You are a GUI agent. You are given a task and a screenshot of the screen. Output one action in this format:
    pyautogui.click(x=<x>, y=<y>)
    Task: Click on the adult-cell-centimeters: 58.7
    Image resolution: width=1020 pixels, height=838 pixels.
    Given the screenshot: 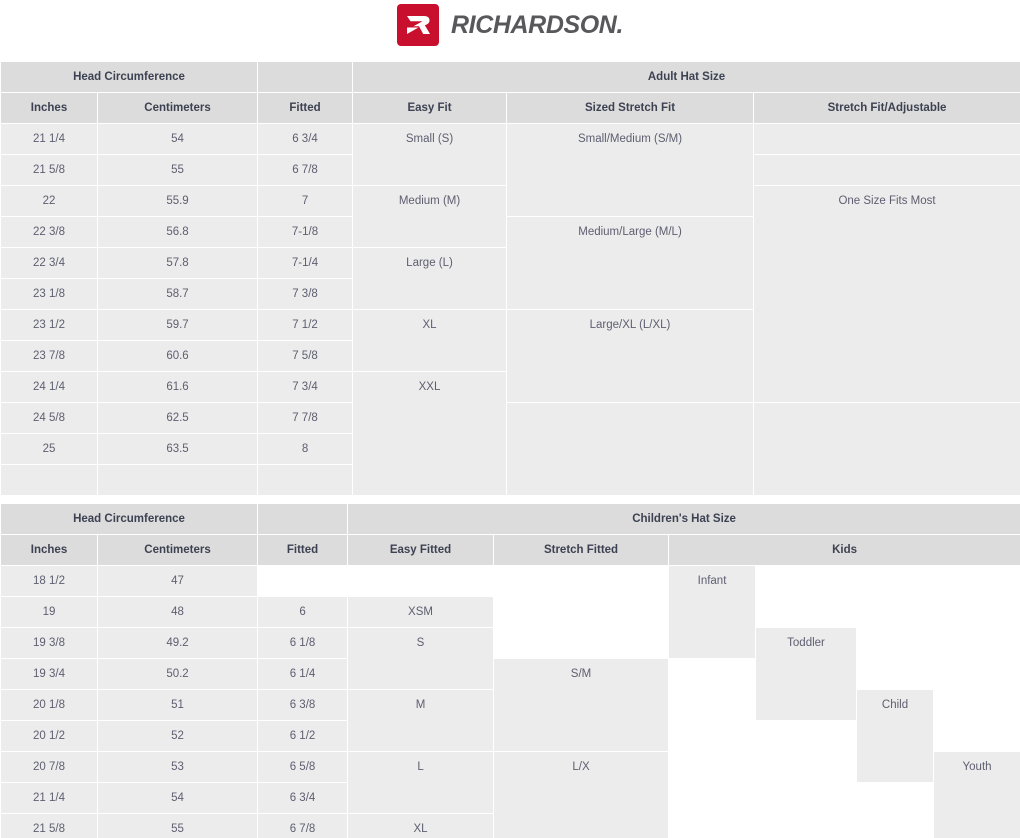 What is the action you would take?
    pyautogui.click(x=178, y=294)
    